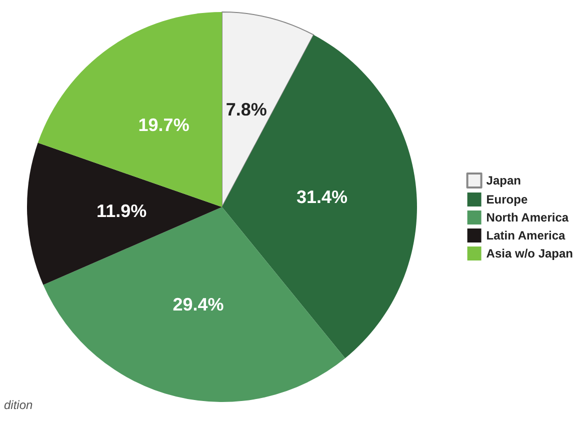 Image resolution: width=582 pixels, height=433 pixels. Describe the element at coordinates (503, 181) in the screenshot. I see `legend-label: Japan` at that location.